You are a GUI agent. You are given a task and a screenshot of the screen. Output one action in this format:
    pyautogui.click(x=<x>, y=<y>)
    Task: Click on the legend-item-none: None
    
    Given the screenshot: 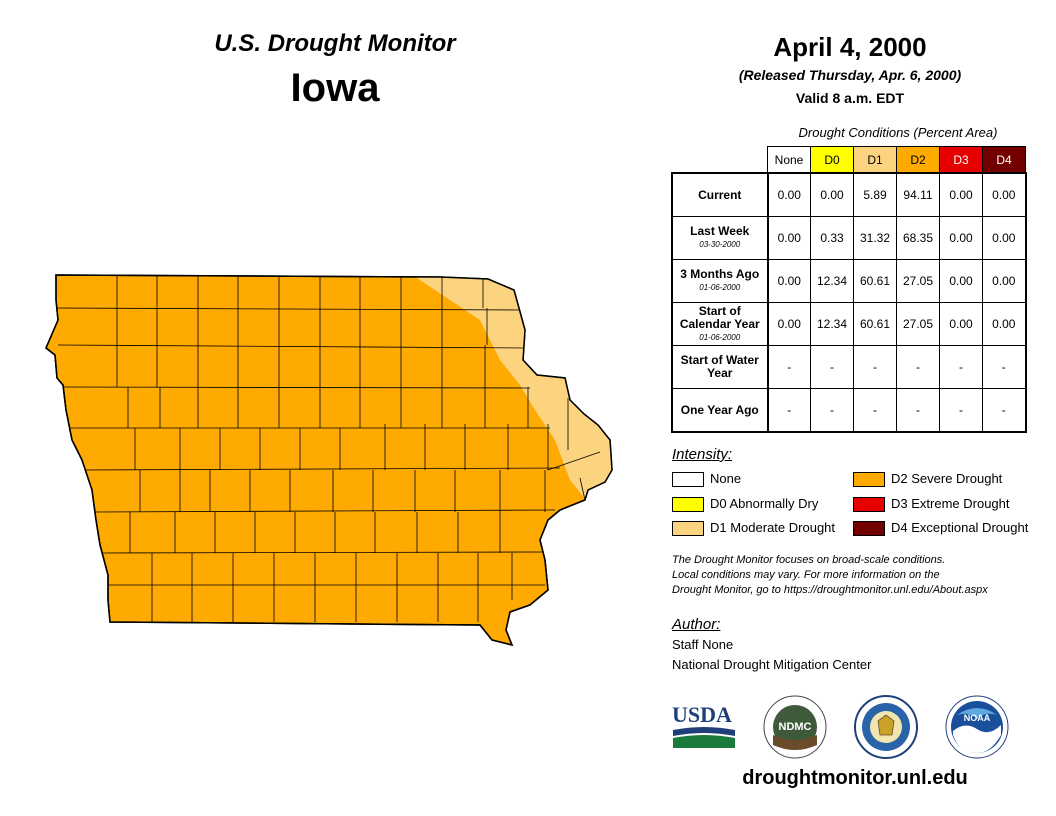 What is the action you would take?
    pyautogui.click(x=706, y=479)
    